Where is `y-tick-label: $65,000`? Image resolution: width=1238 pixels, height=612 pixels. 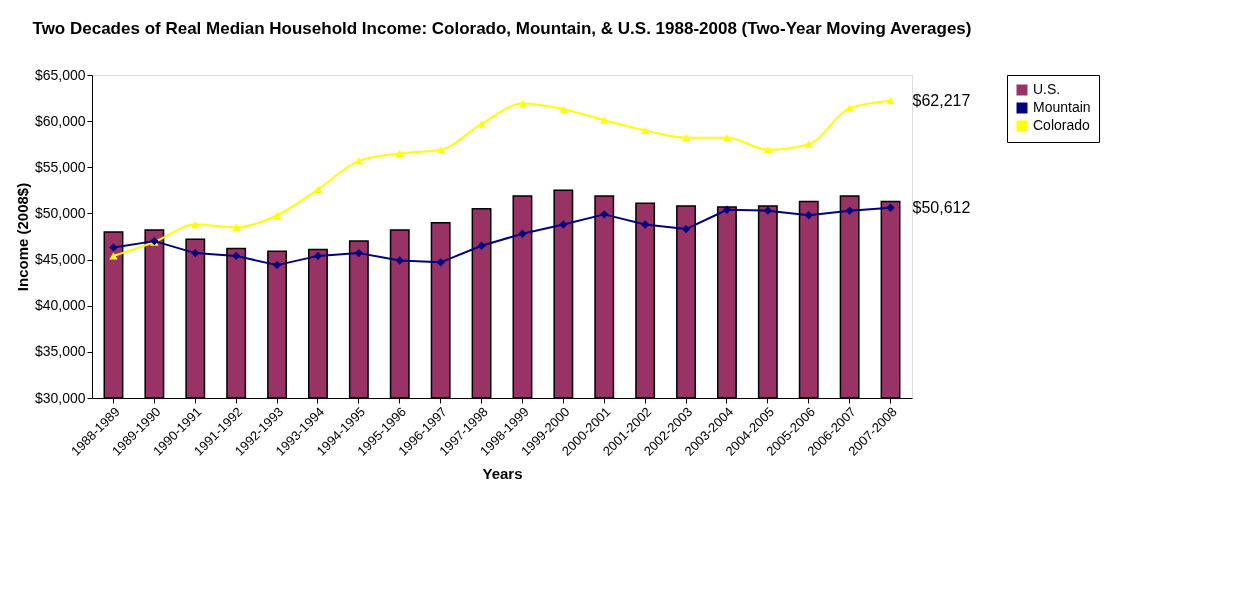
y-tick-label: $65,000 is located at coordinates (60, 74).